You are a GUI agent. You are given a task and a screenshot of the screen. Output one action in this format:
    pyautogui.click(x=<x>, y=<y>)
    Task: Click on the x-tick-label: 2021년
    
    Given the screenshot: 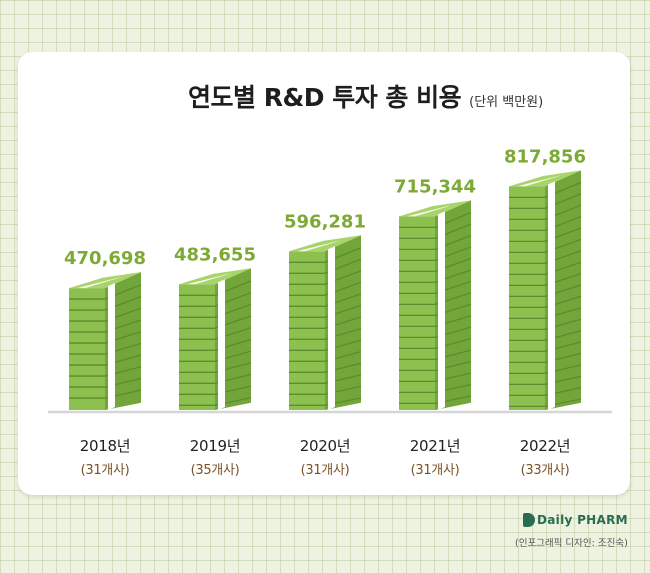 What is the action you would take?
    pyautogui.click(x=435, y=446)
    